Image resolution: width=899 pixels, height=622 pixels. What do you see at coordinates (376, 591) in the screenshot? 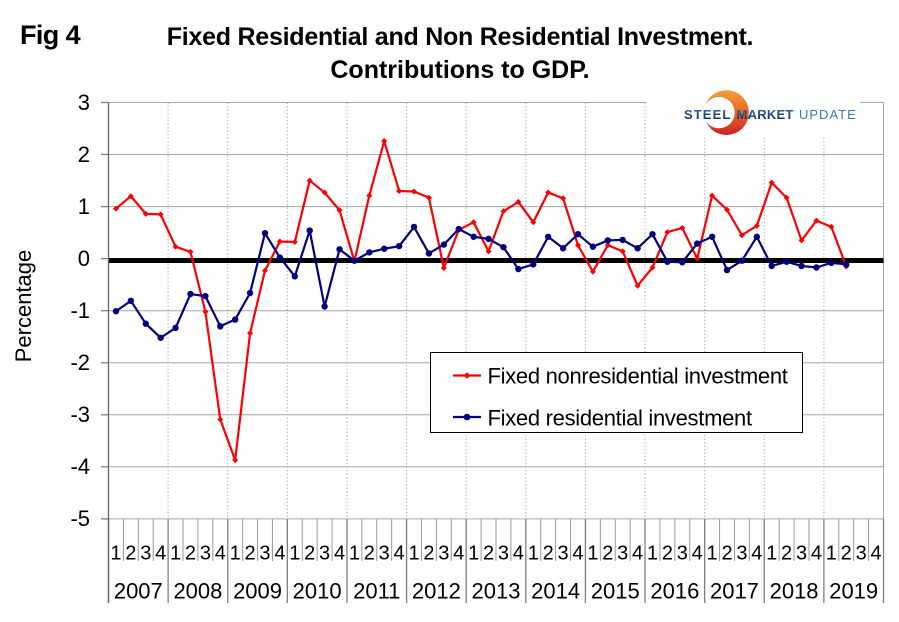
I see `svg-text: 2011` at bounding box center [376, 591].